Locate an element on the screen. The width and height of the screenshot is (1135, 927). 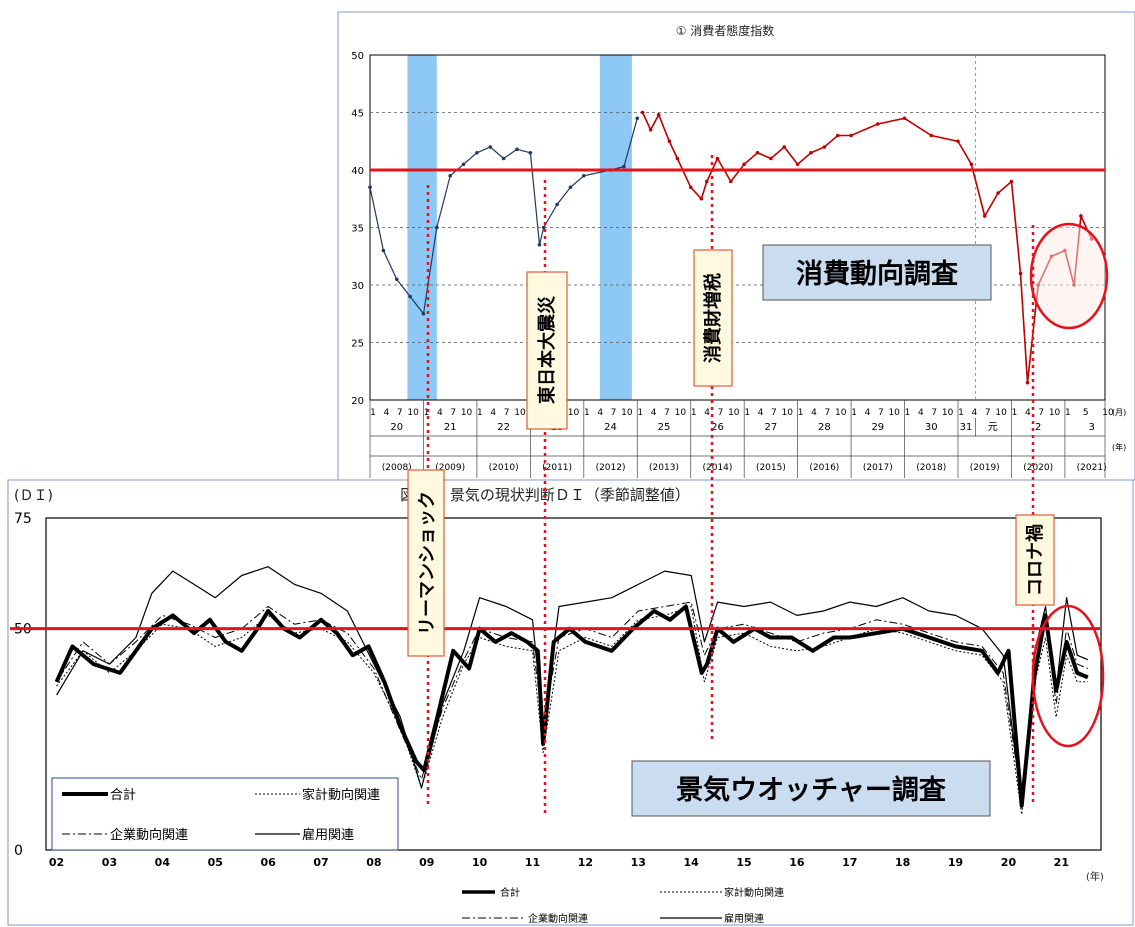
era-year-label: 2 is located at coordinates (1038, 427).